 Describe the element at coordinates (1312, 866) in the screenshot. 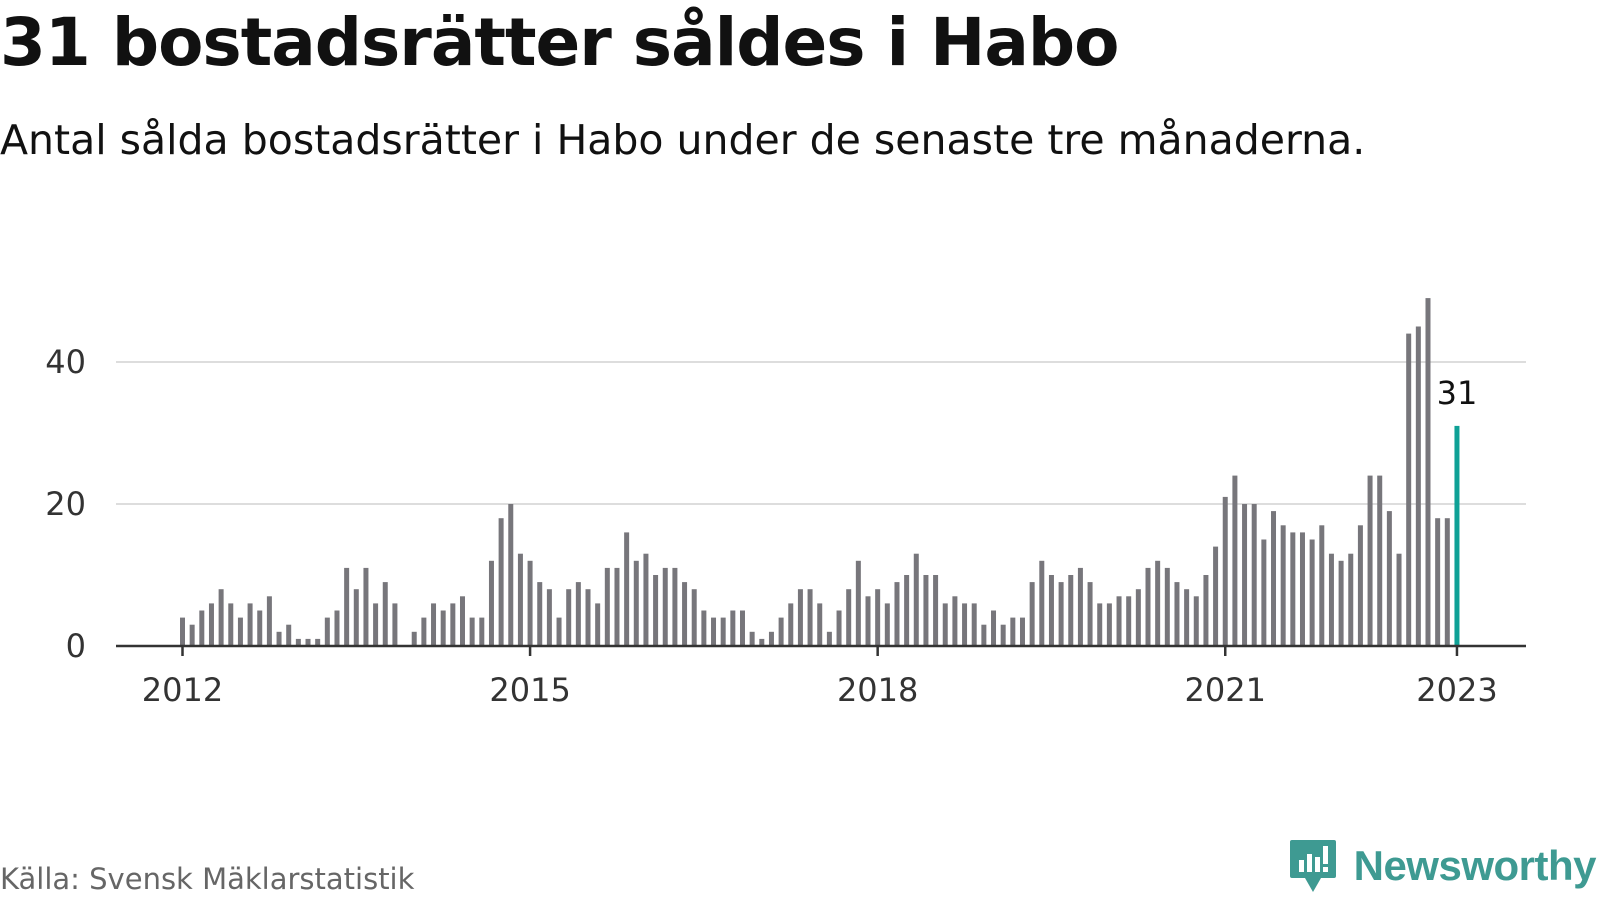

I see `newsworthy-logo-icon` at that location.